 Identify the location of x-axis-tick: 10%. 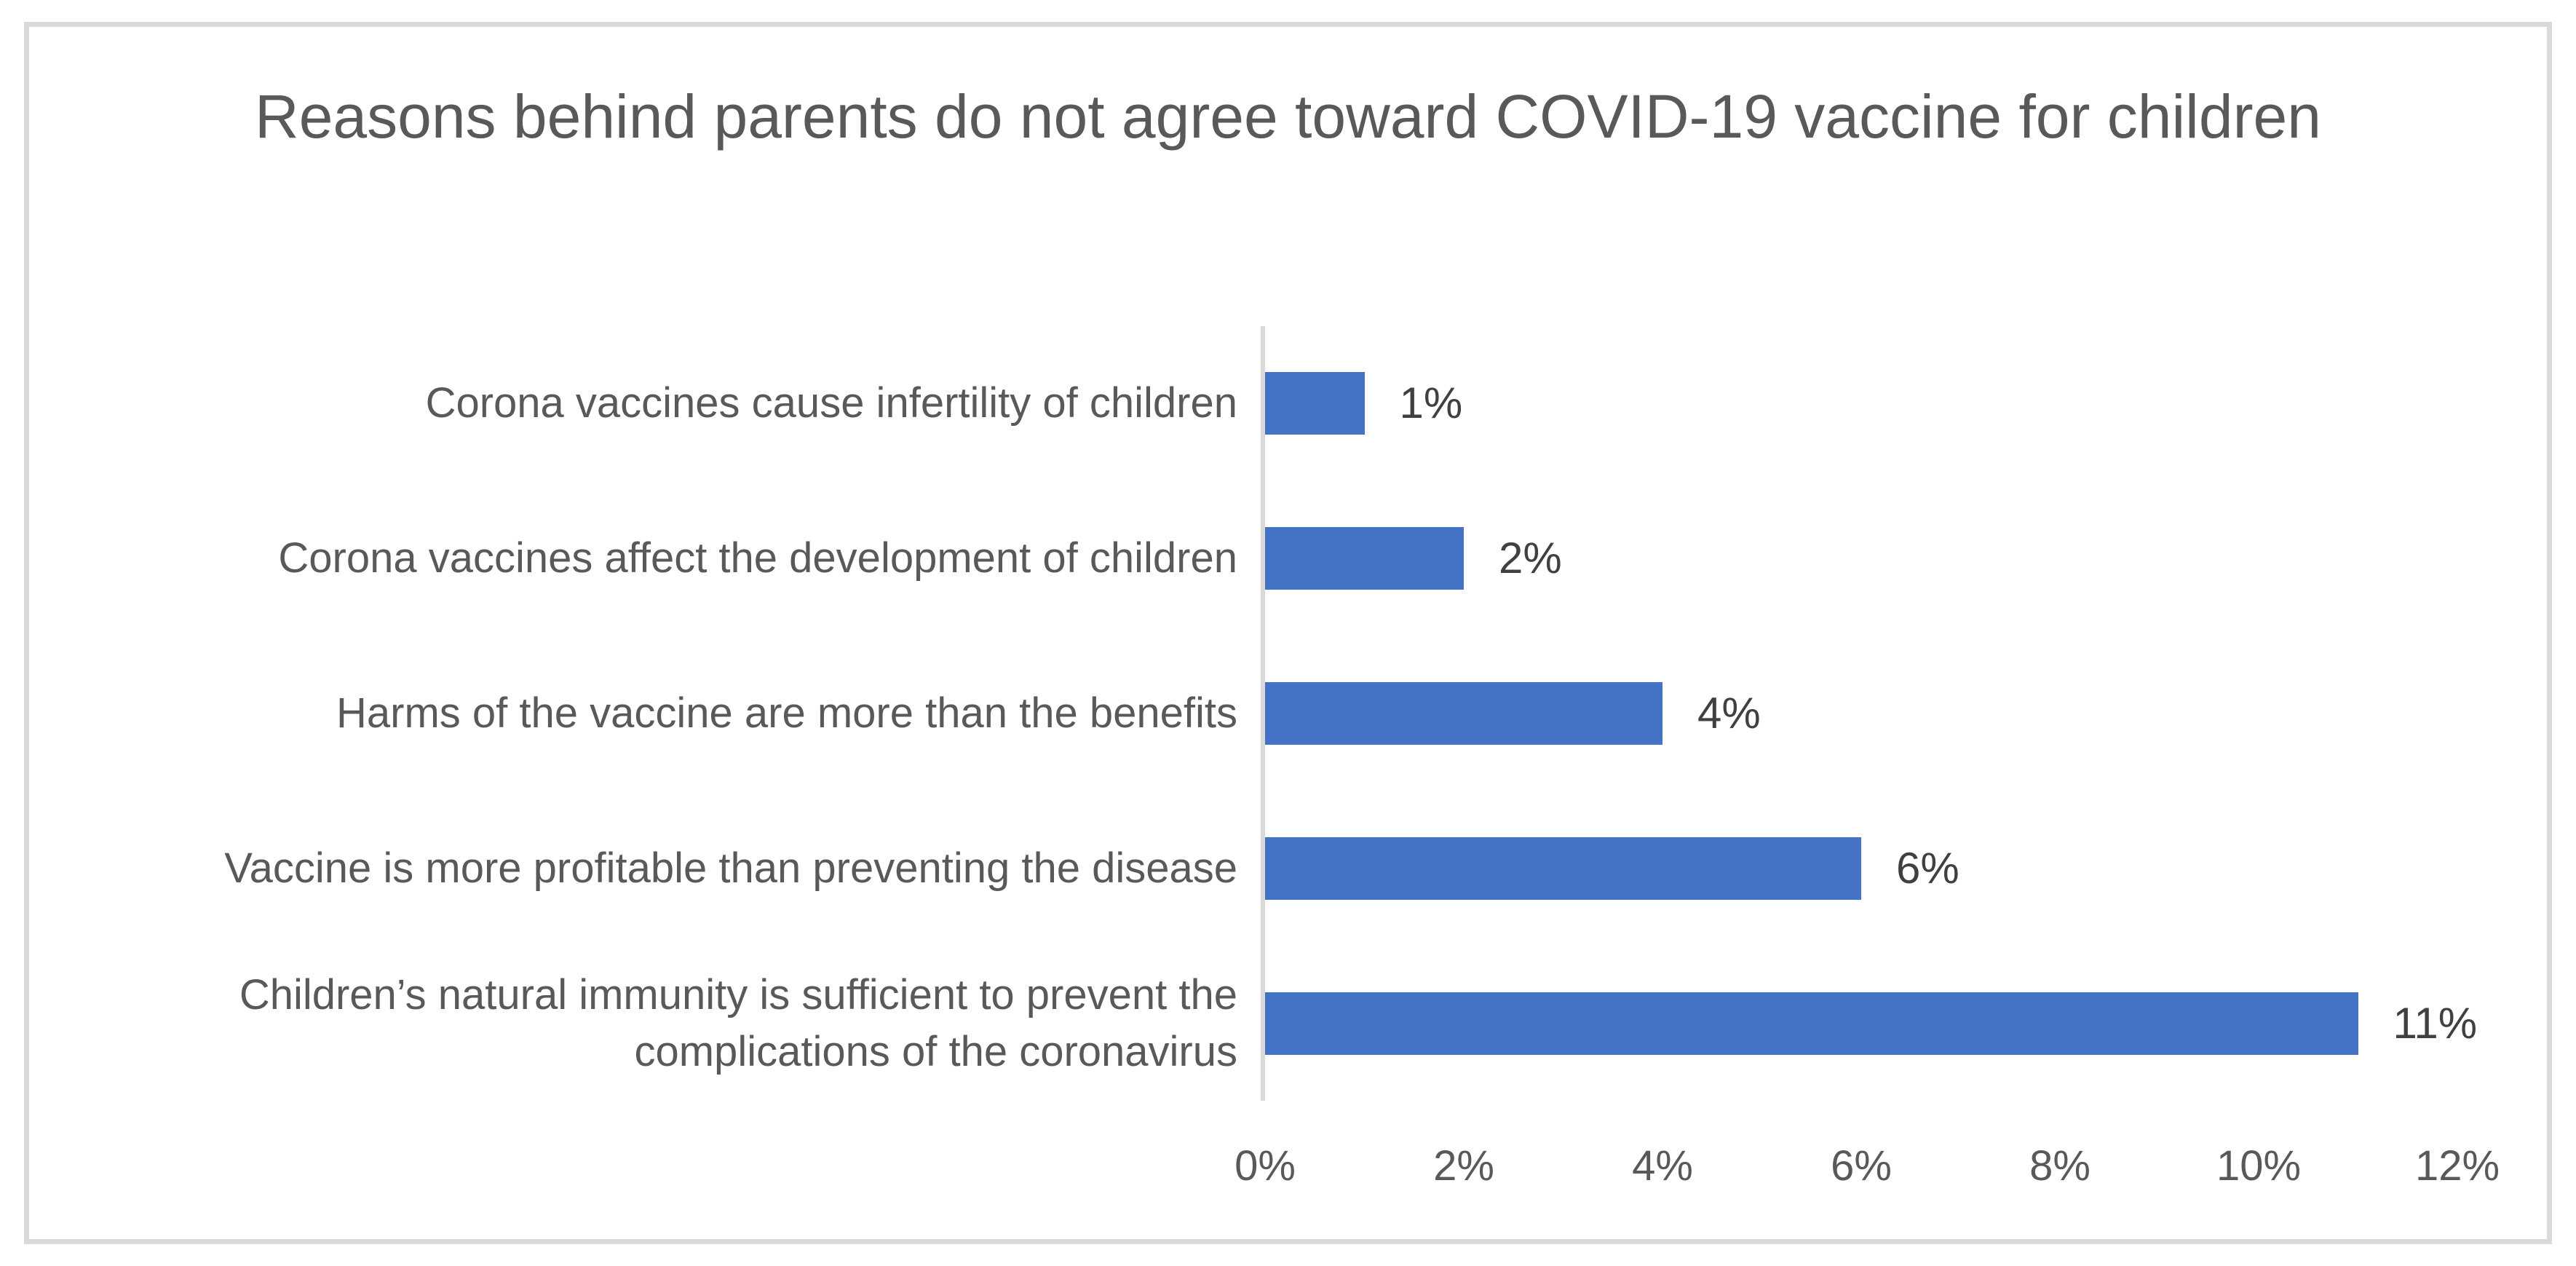
(2259, 1166).